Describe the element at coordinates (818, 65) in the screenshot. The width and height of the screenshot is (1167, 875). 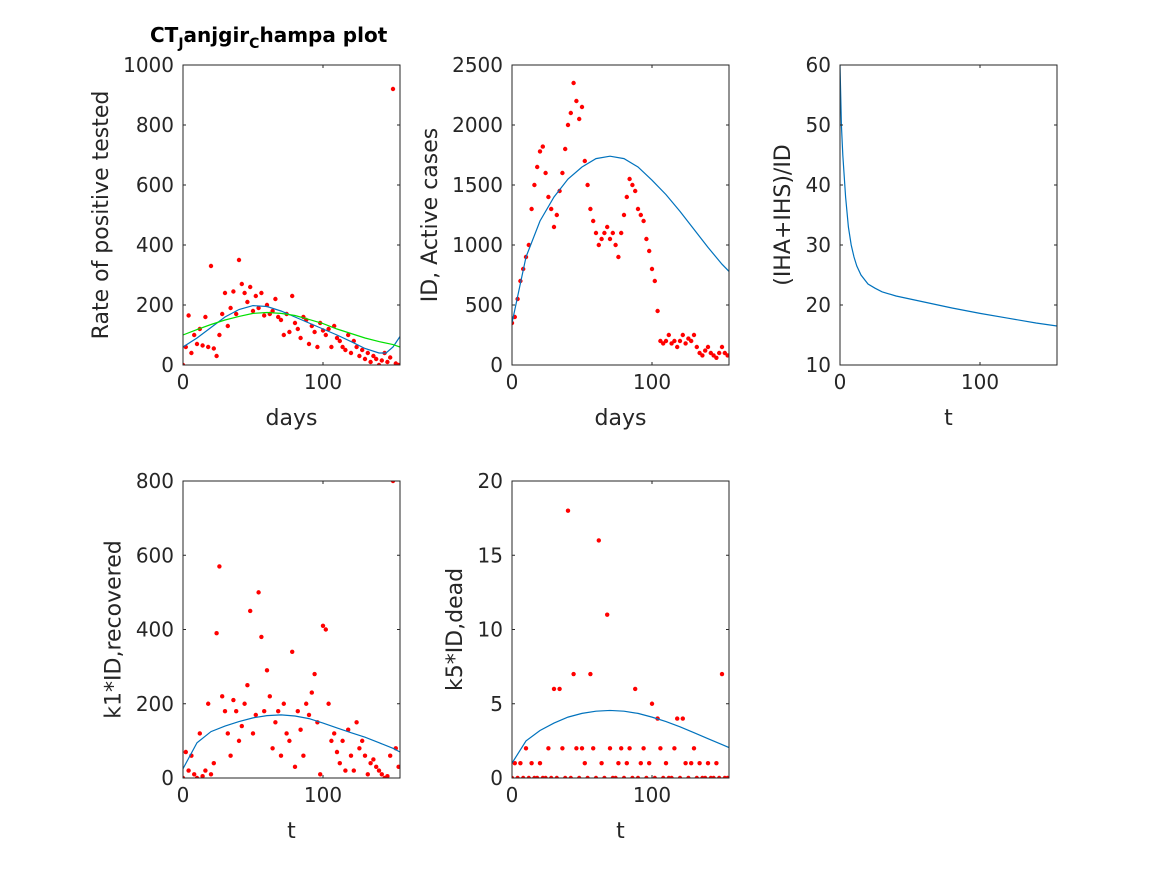
I see `y-tick-label: 60` at that location.